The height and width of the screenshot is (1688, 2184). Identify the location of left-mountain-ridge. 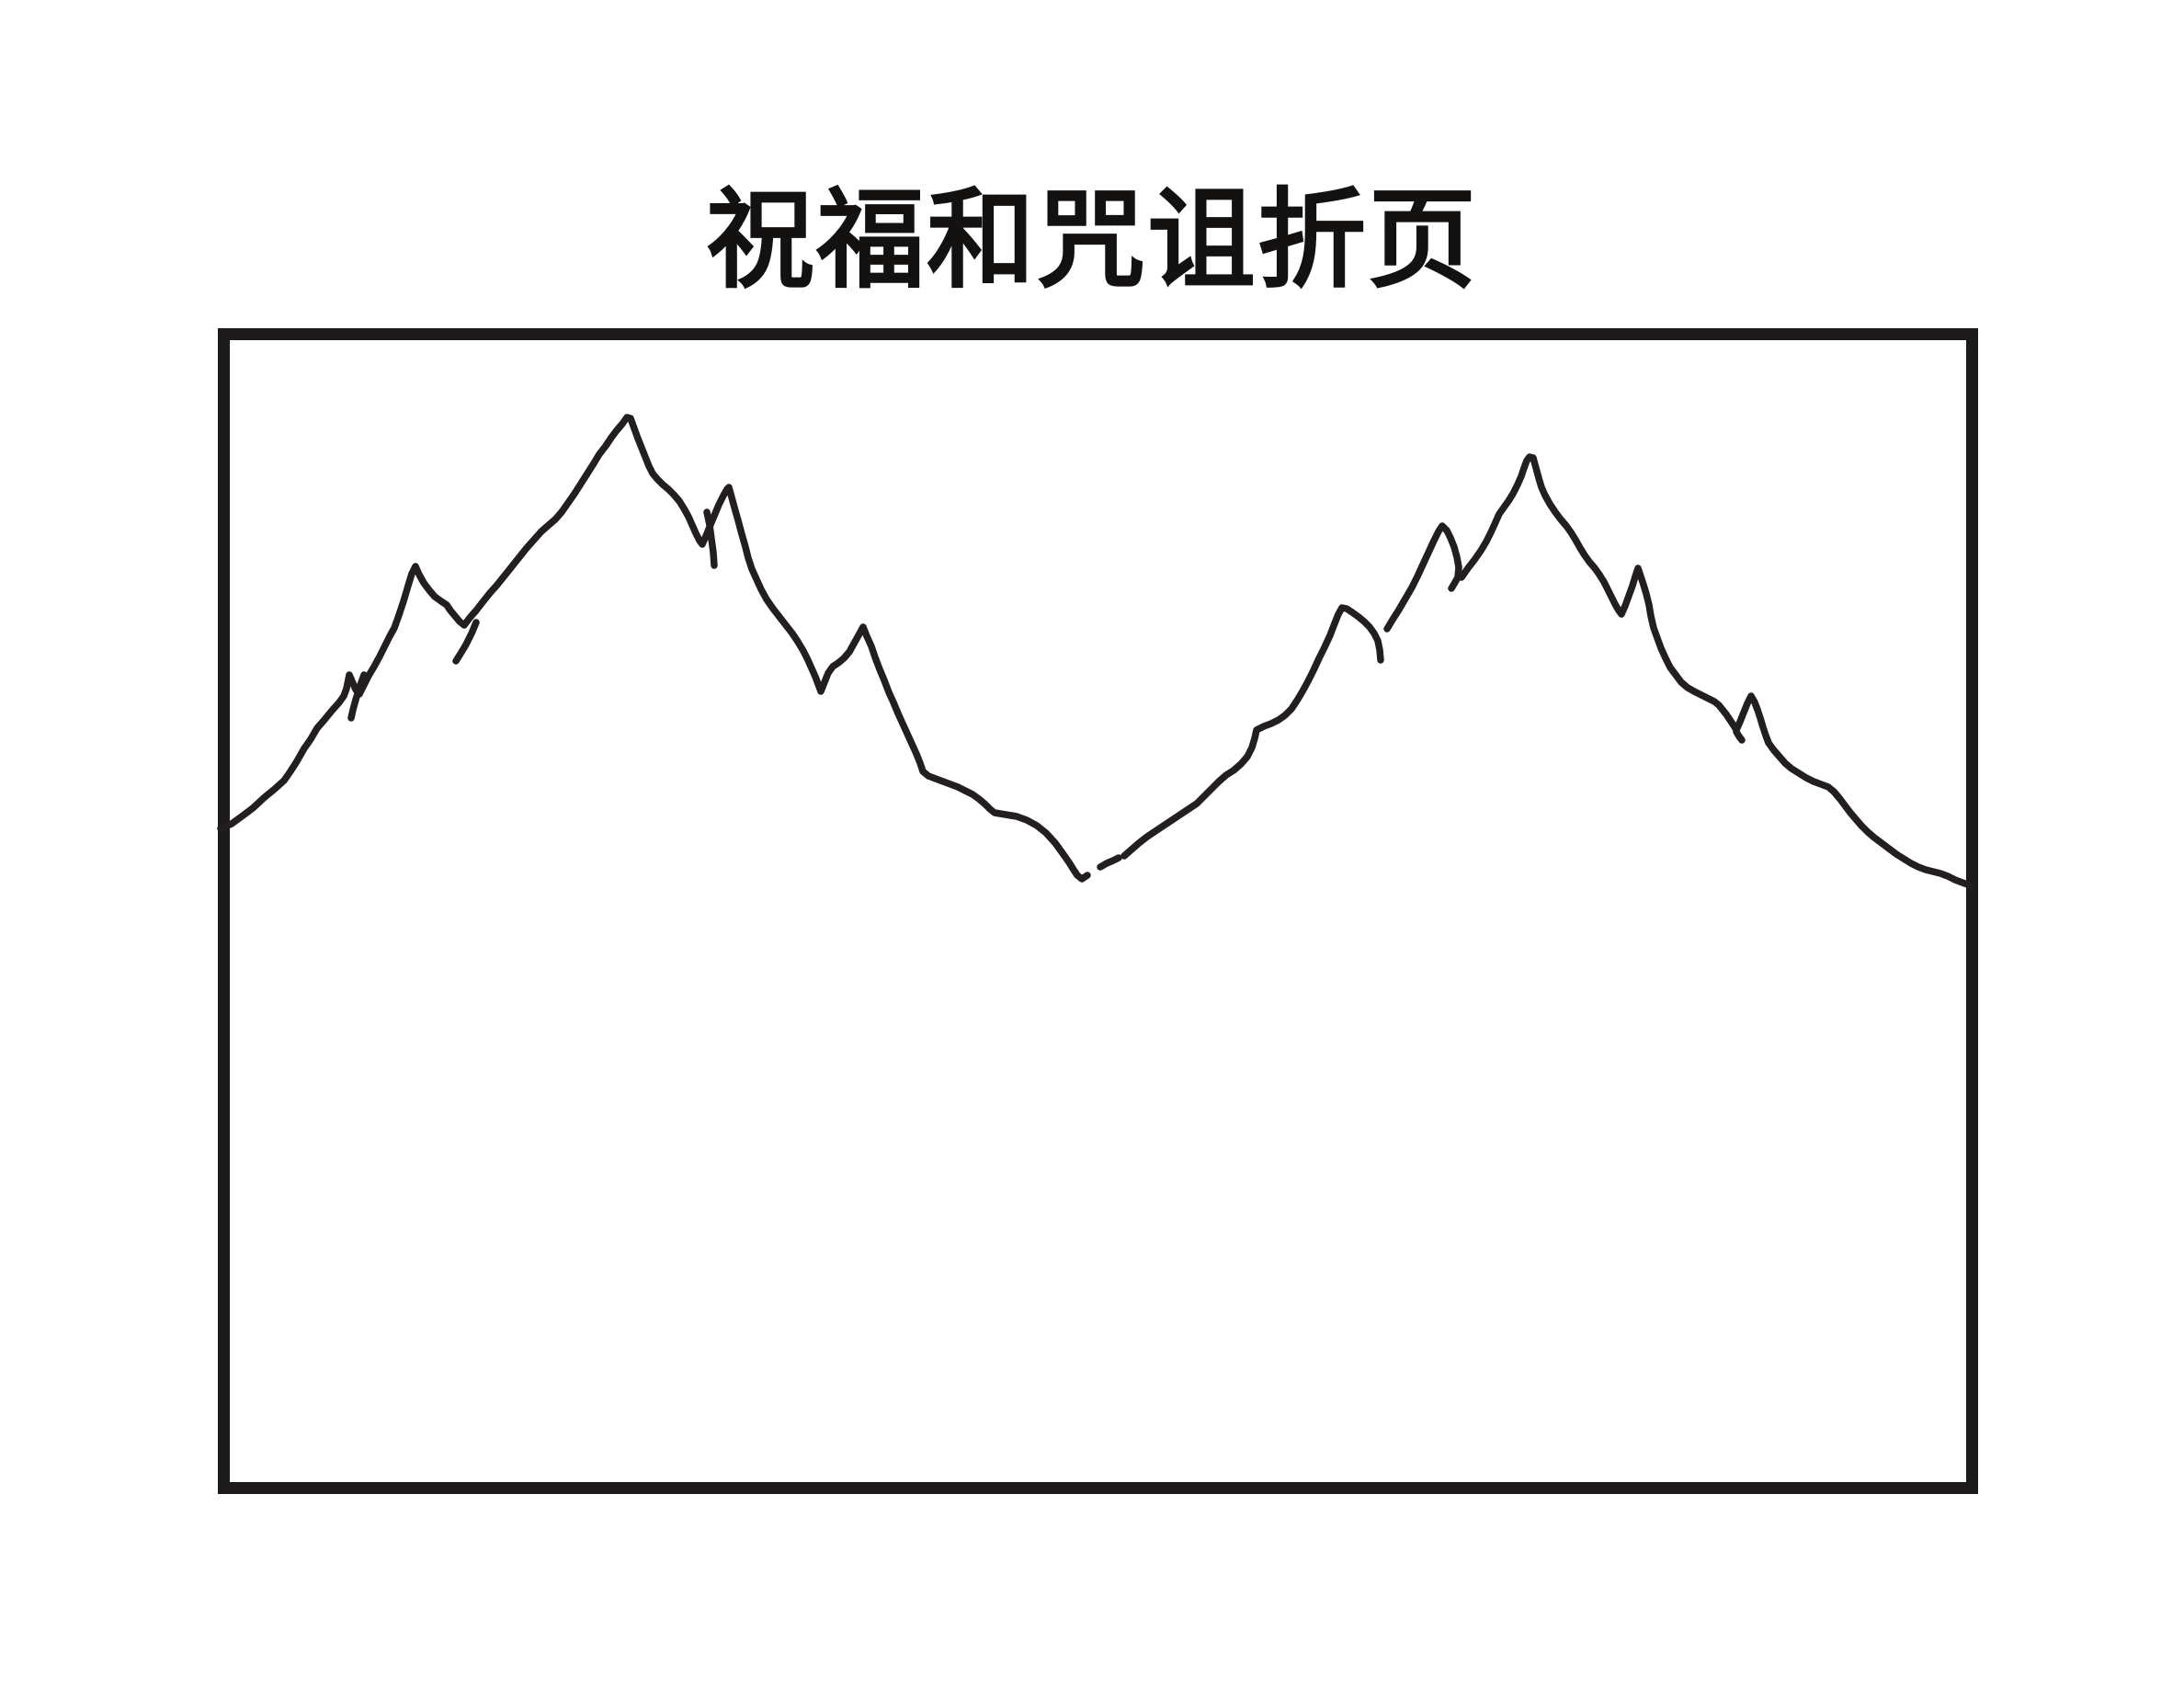
(654, 649).